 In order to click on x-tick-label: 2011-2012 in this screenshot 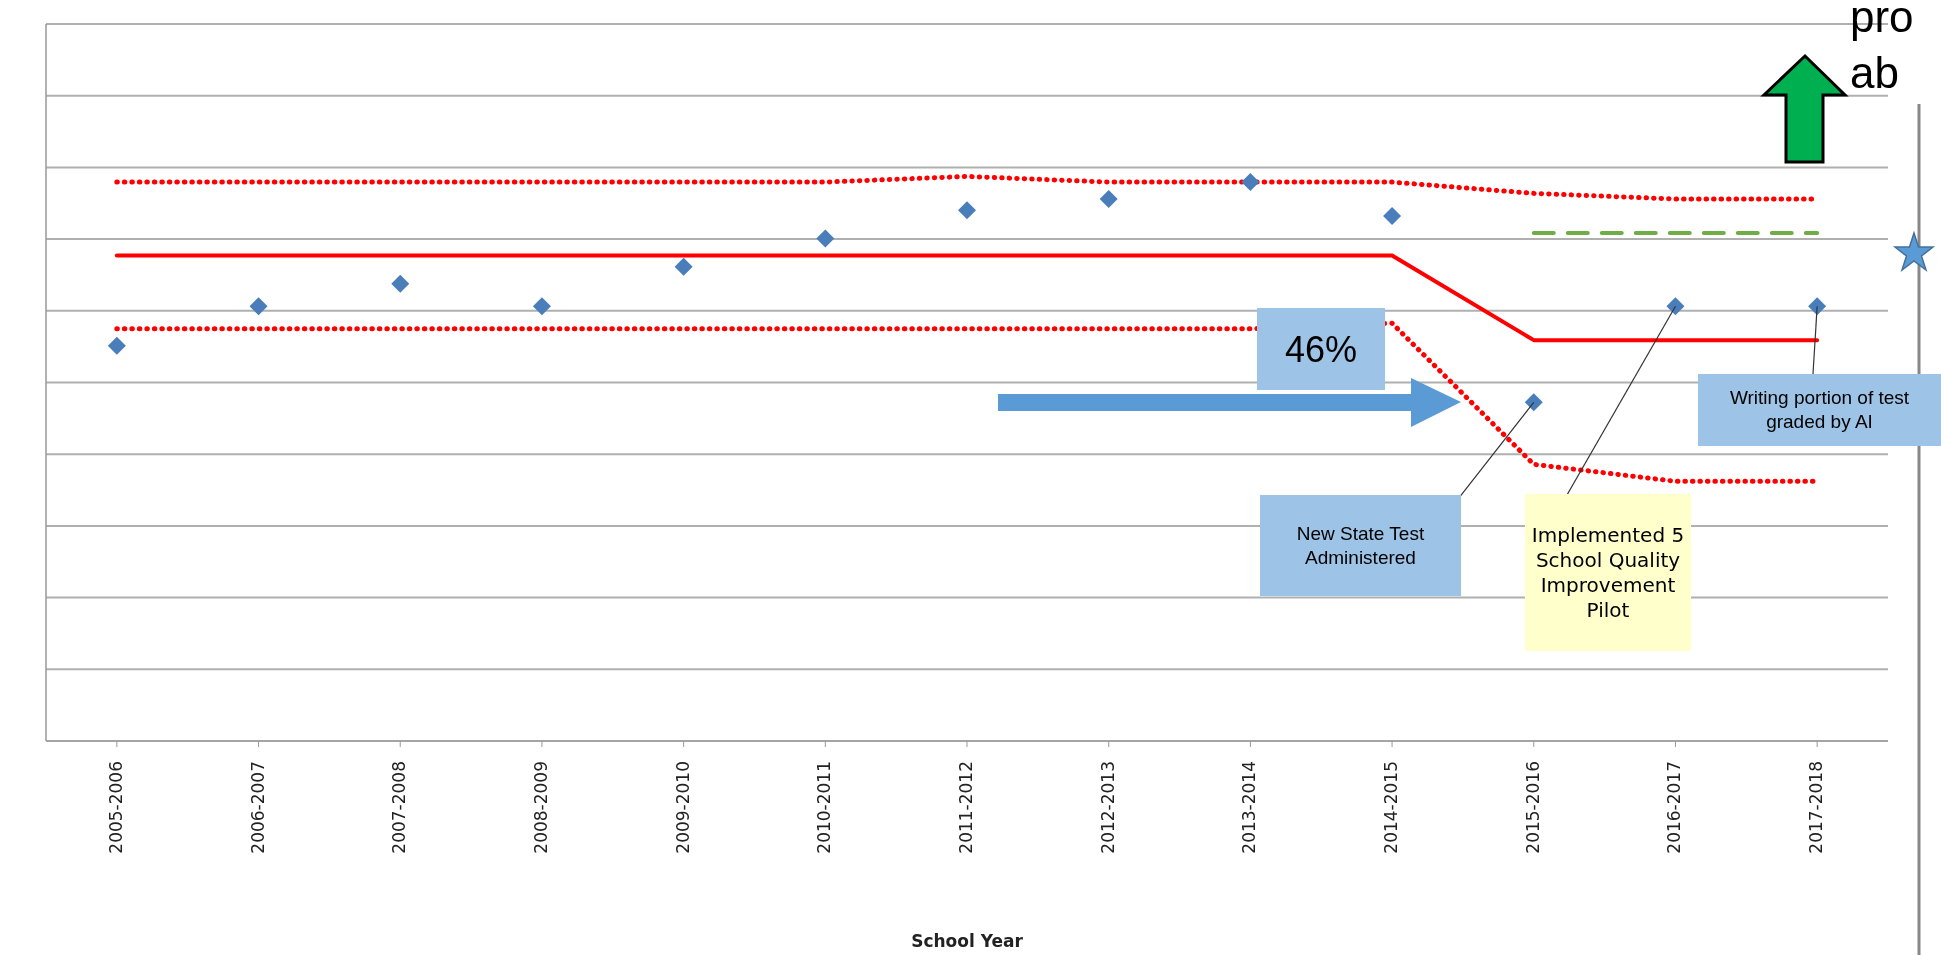, I will do `click(966, 807)`.